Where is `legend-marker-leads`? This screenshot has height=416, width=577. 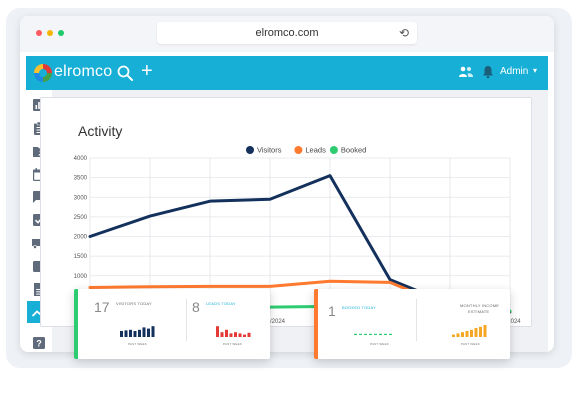 legend-marker-leads is located at coordinates (298, 150).